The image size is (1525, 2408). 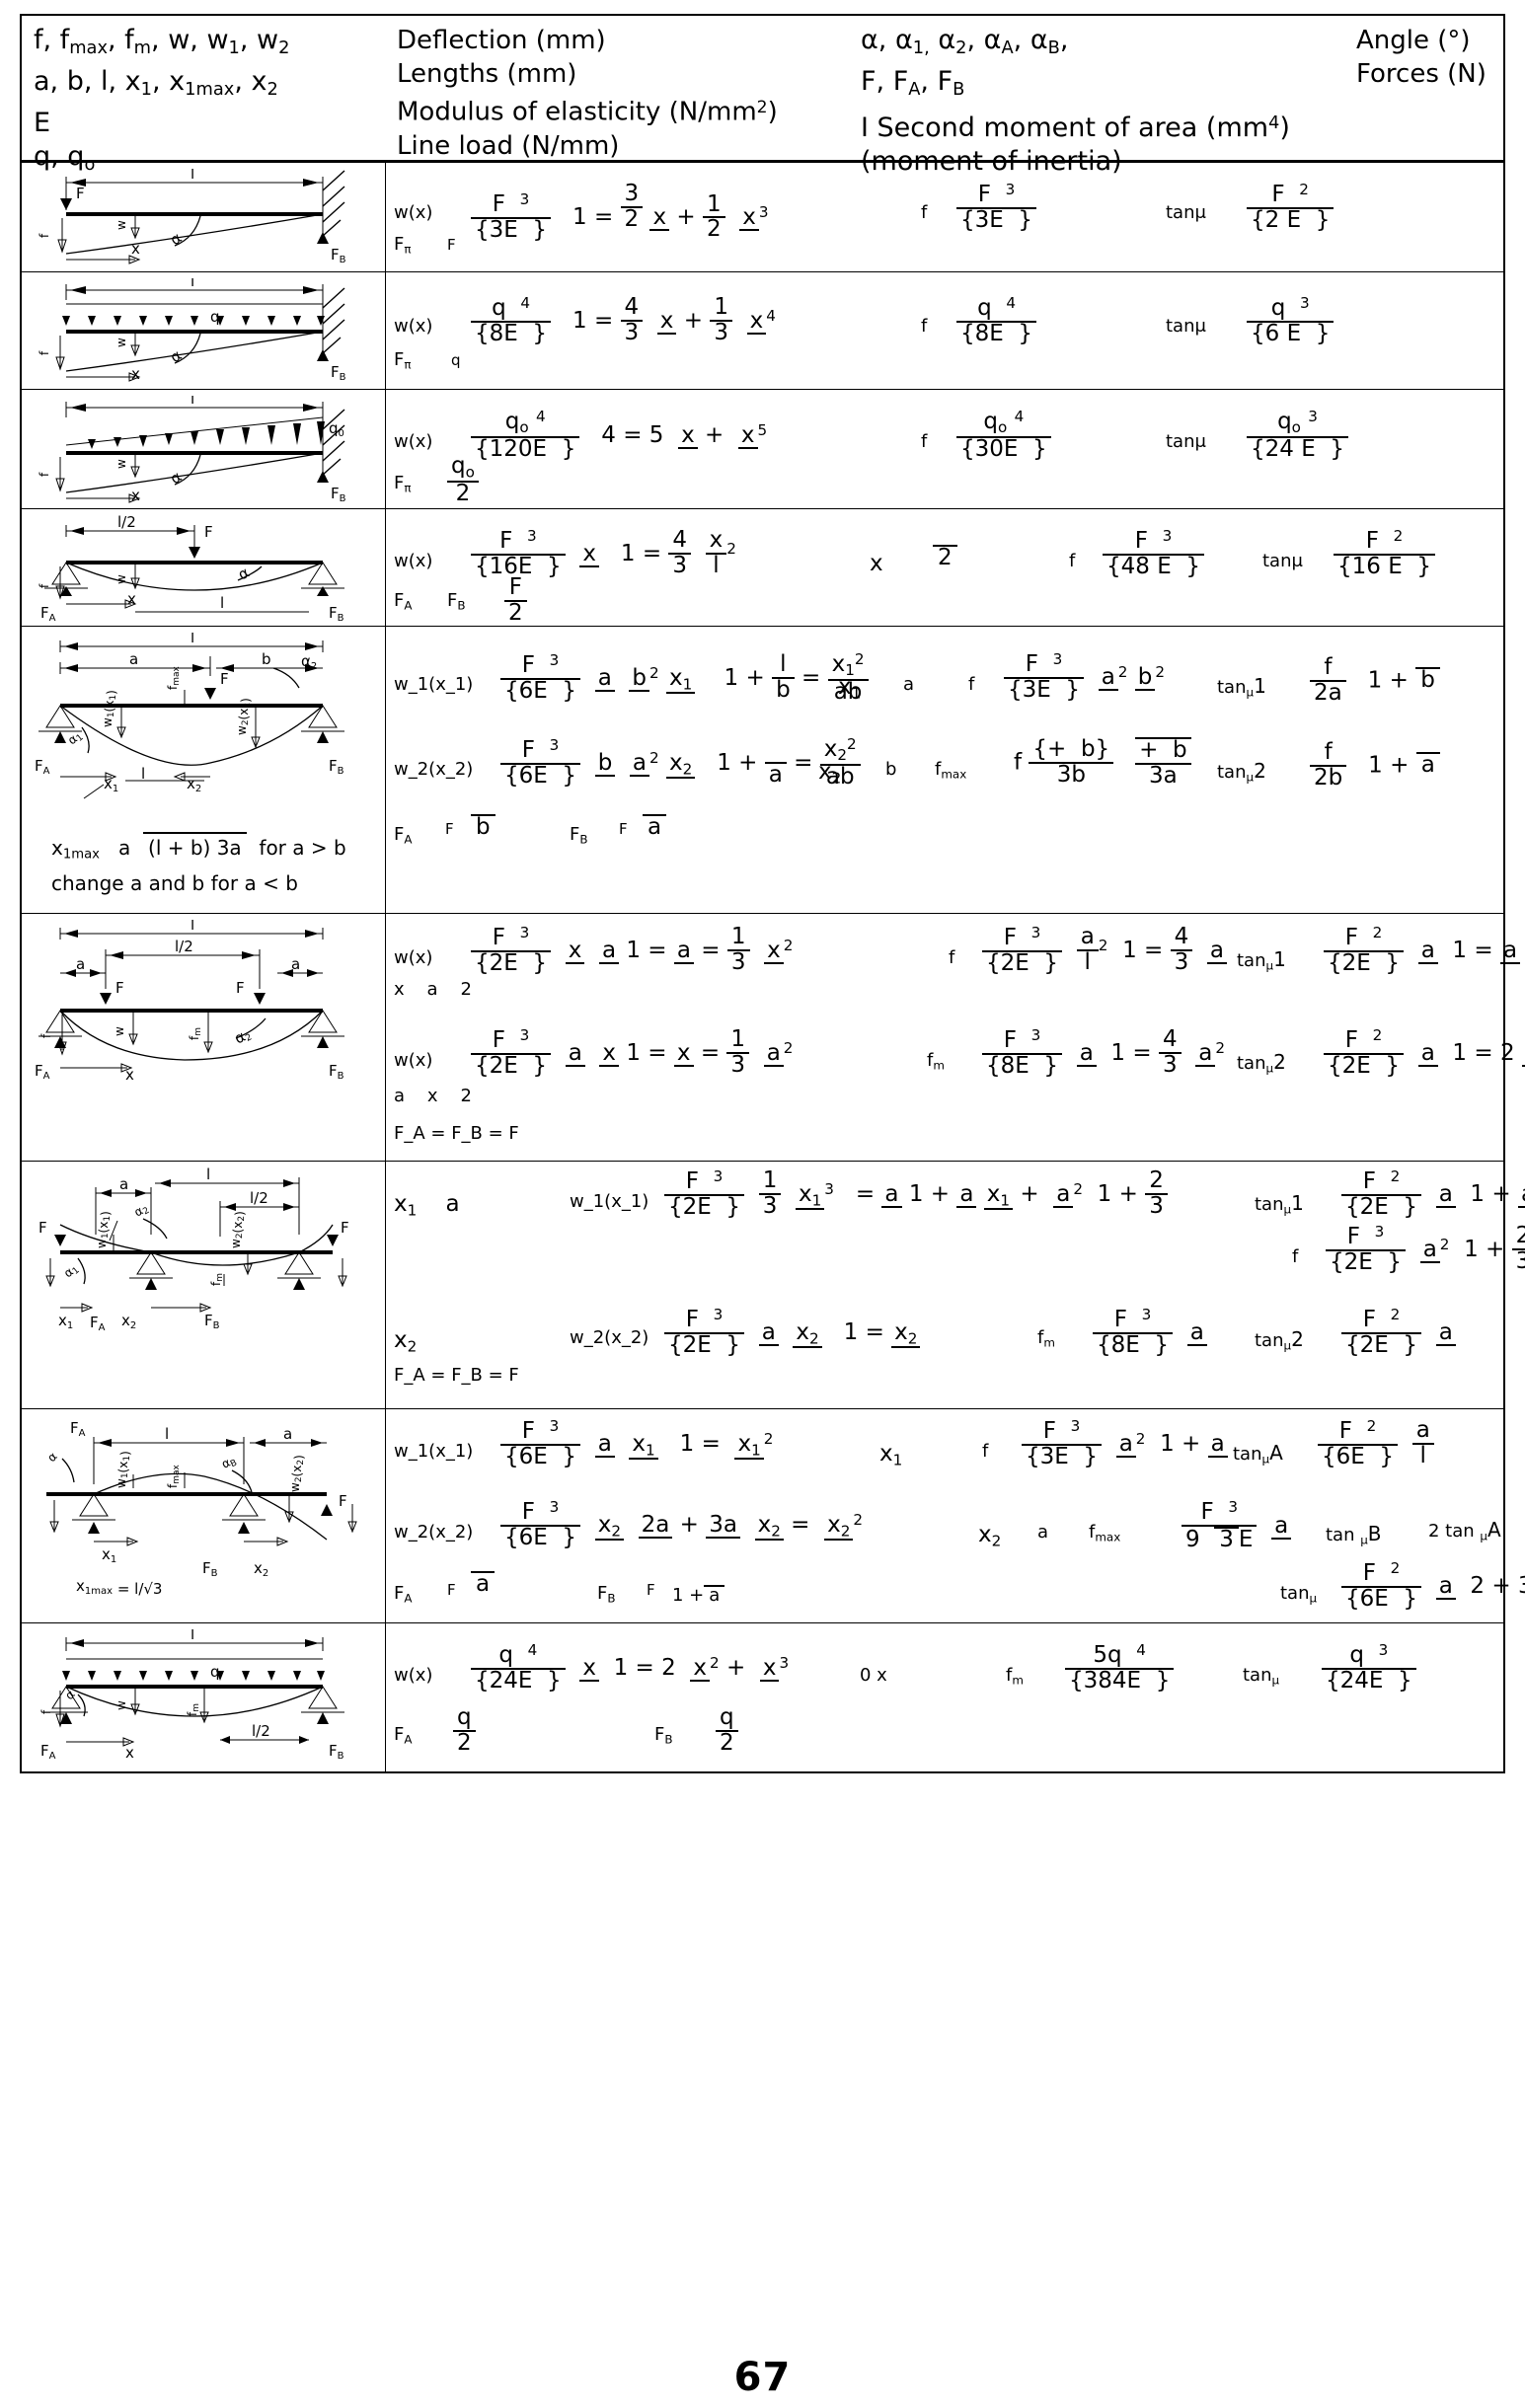 I want to click on formula-tan2-expr: F 2 {2E } a, so click(x=1399, y=1333).